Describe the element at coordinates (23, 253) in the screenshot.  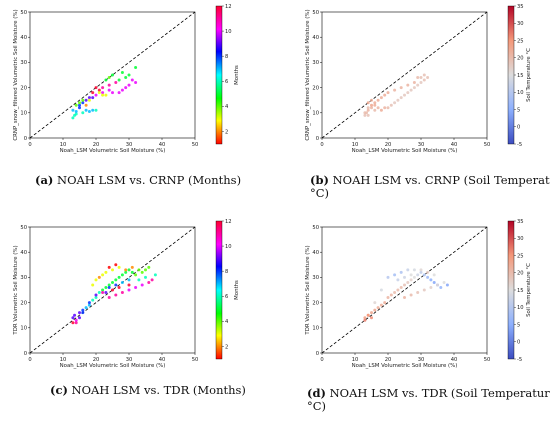
I see `y-tick-label: 40` at that location.